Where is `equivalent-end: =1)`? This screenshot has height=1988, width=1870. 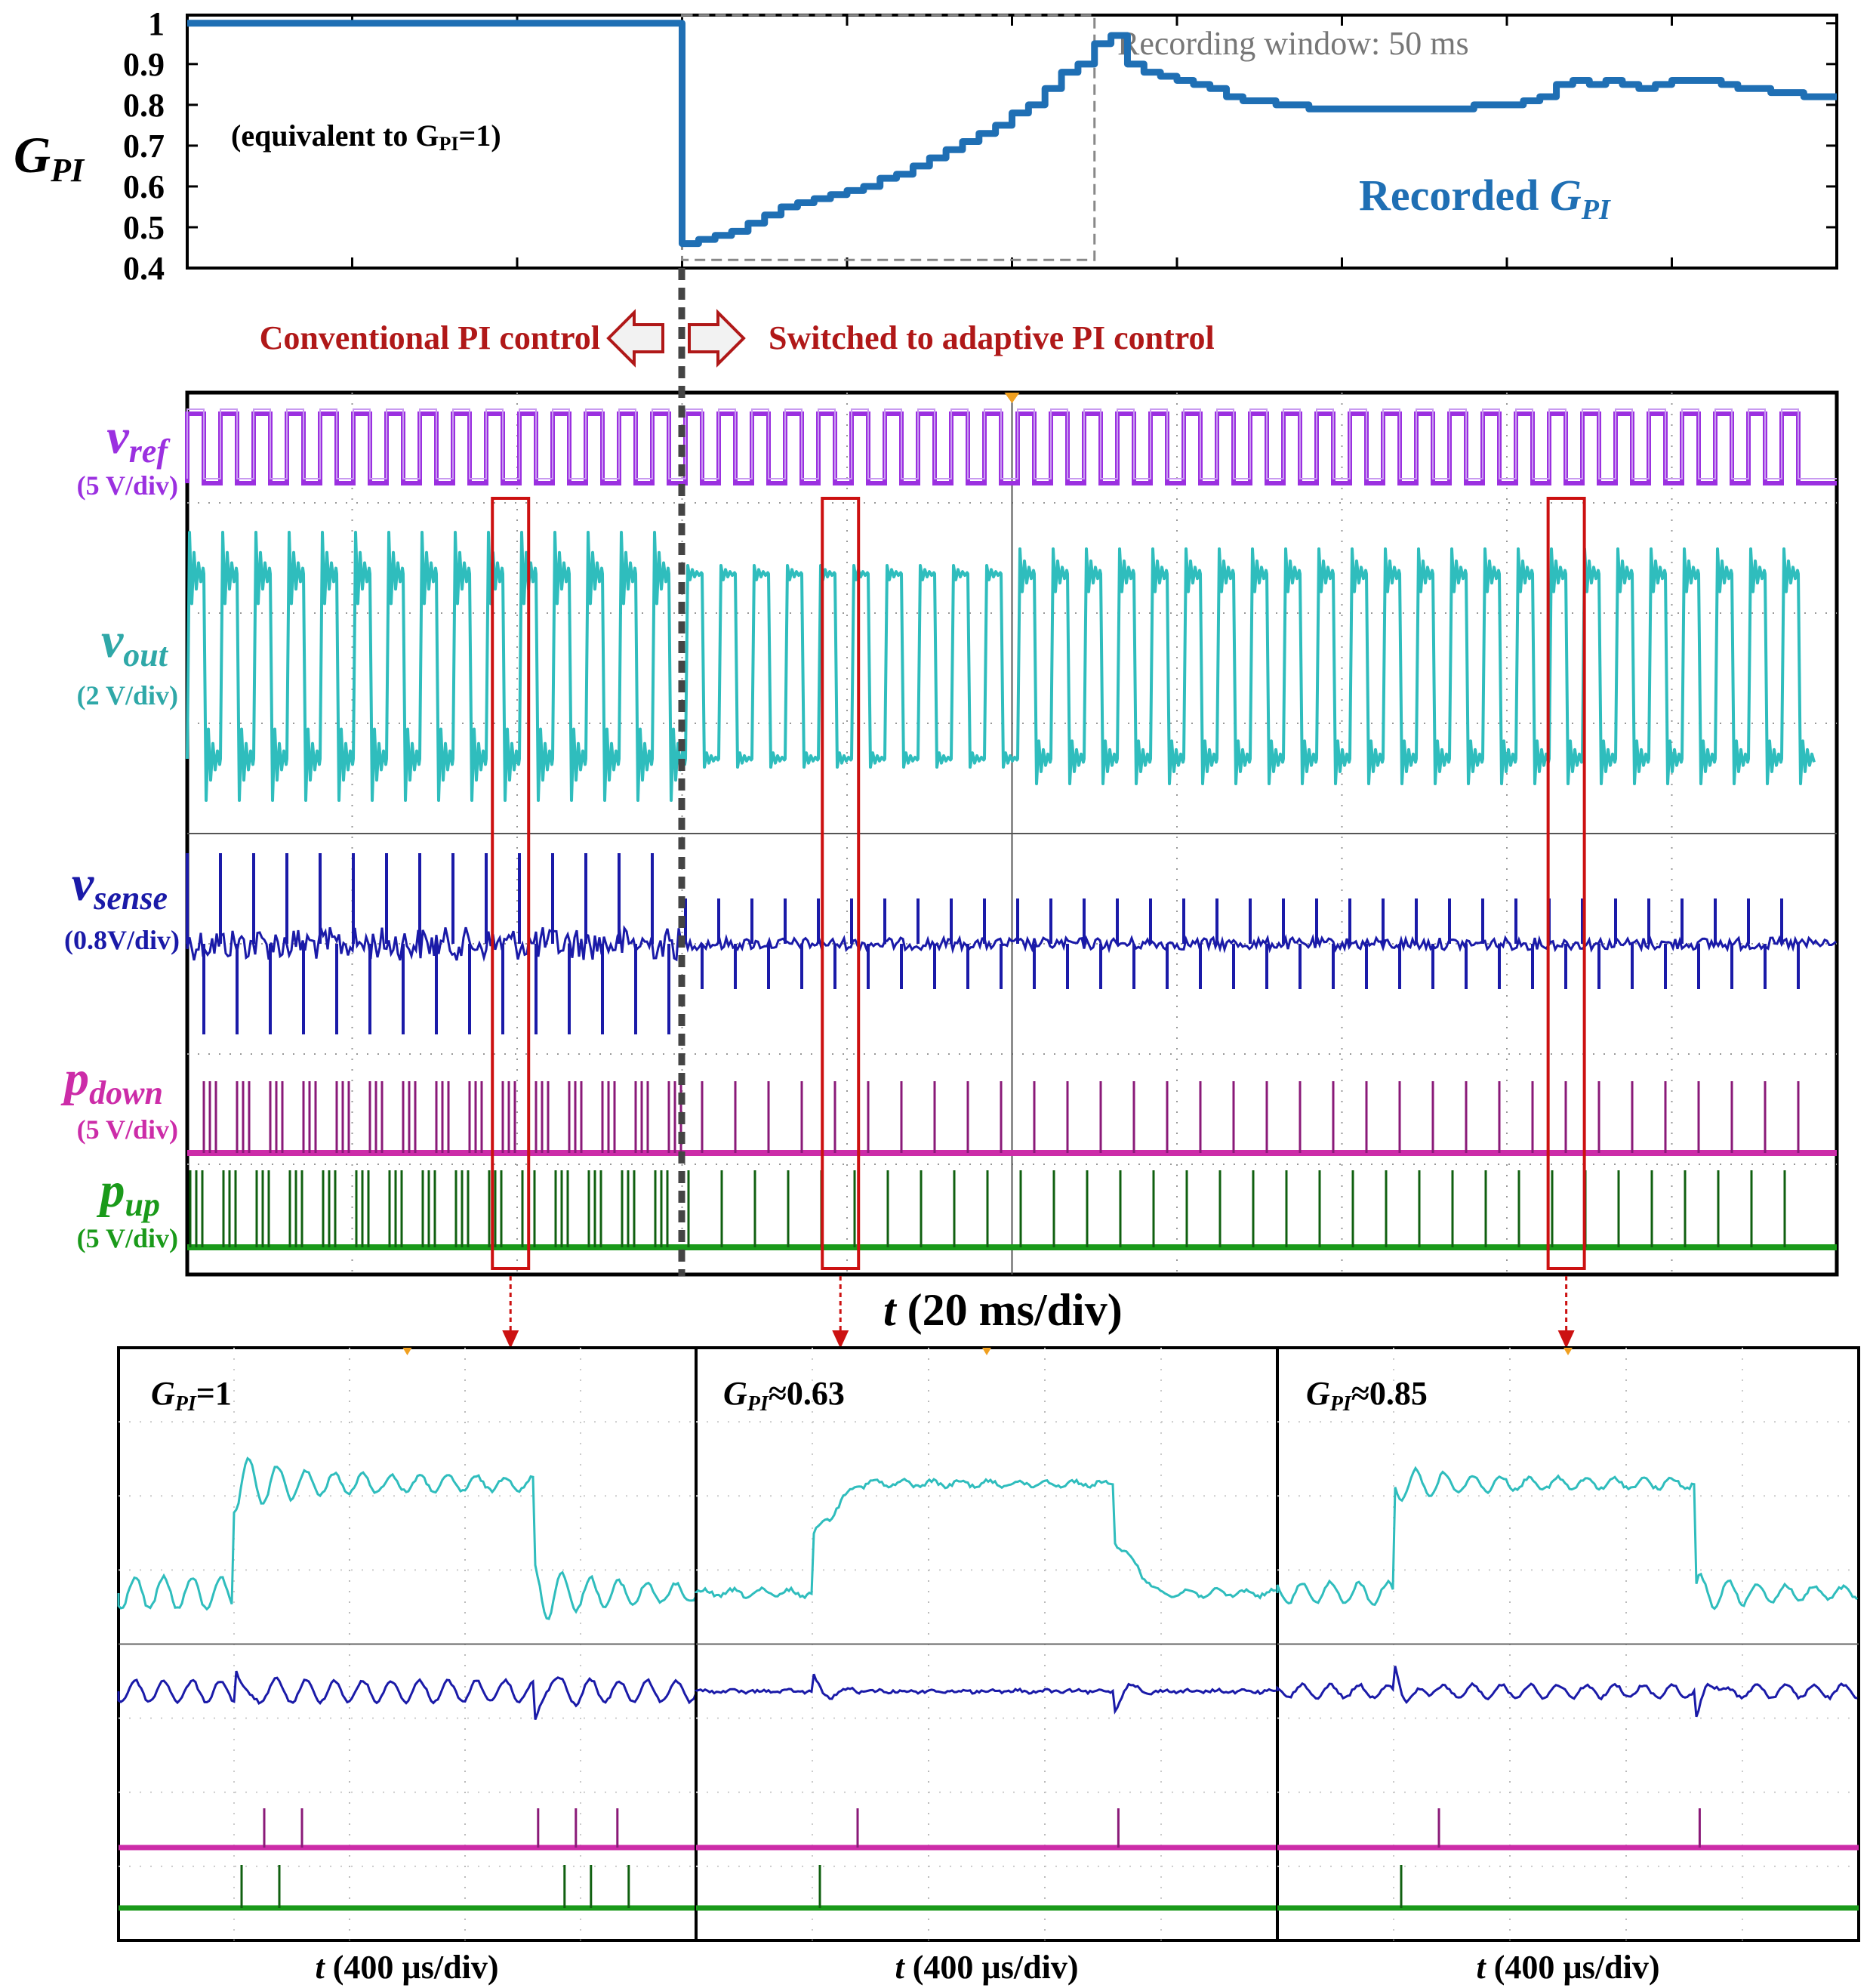 equivalent-end: =1) is located at coordinates (480, 136).